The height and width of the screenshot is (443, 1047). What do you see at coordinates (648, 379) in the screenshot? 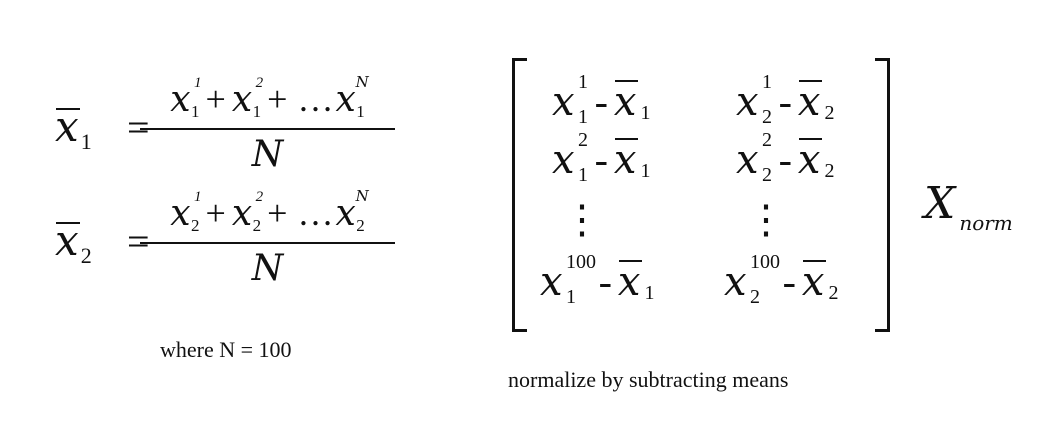
I see `caption-normalize: normalize by subtracting means` at bounding box center [648, 379].